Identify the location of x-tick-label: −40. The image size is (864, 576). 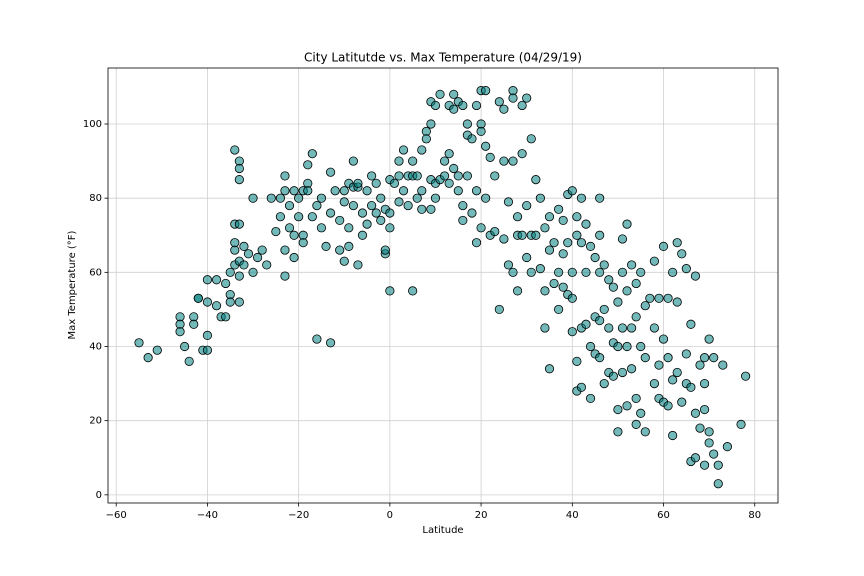
(207, 515).